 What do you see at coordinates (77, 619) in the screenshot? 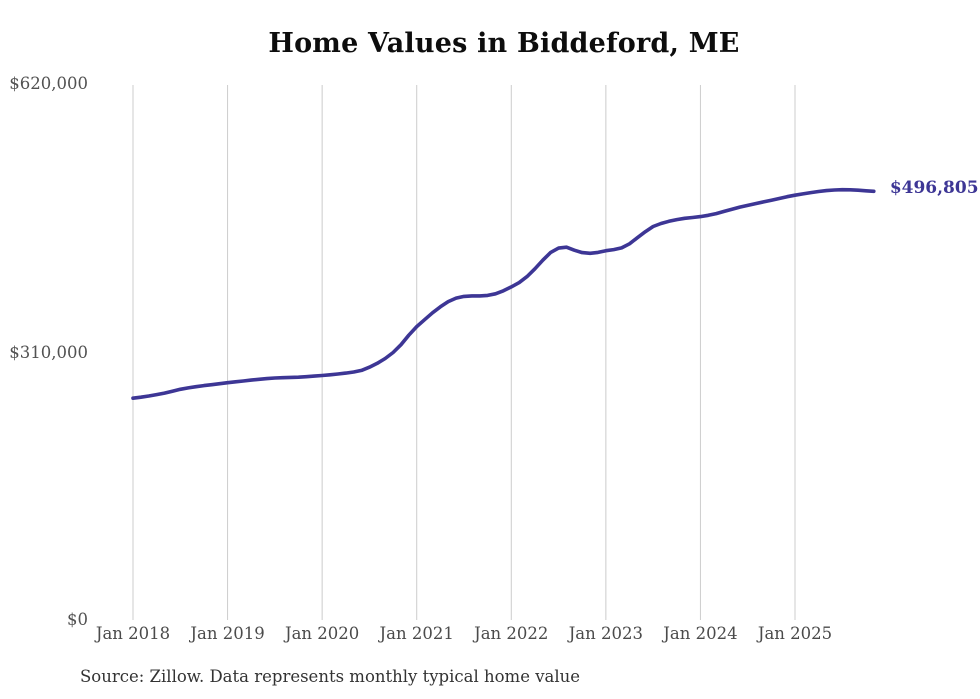
I see `y-axis-tick-zero: $0` at bounding box center [77, 619].